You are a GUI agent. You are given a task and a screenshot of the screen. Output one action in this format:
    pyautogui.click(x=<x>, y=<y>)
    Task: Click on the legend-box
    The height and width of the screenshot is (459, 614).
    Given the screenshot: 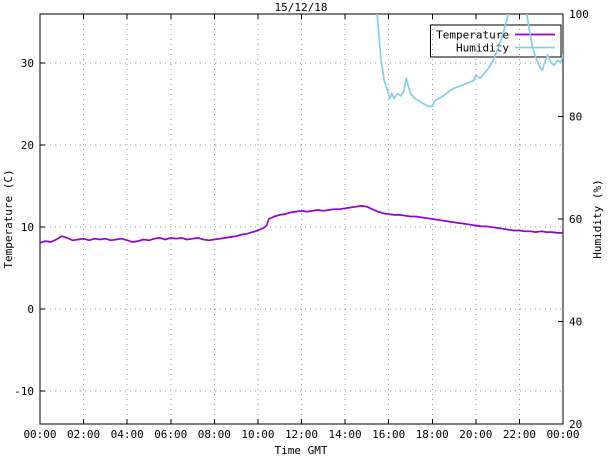 What is the action you would take?
    pyautogui.click(x=495, y=41)
    